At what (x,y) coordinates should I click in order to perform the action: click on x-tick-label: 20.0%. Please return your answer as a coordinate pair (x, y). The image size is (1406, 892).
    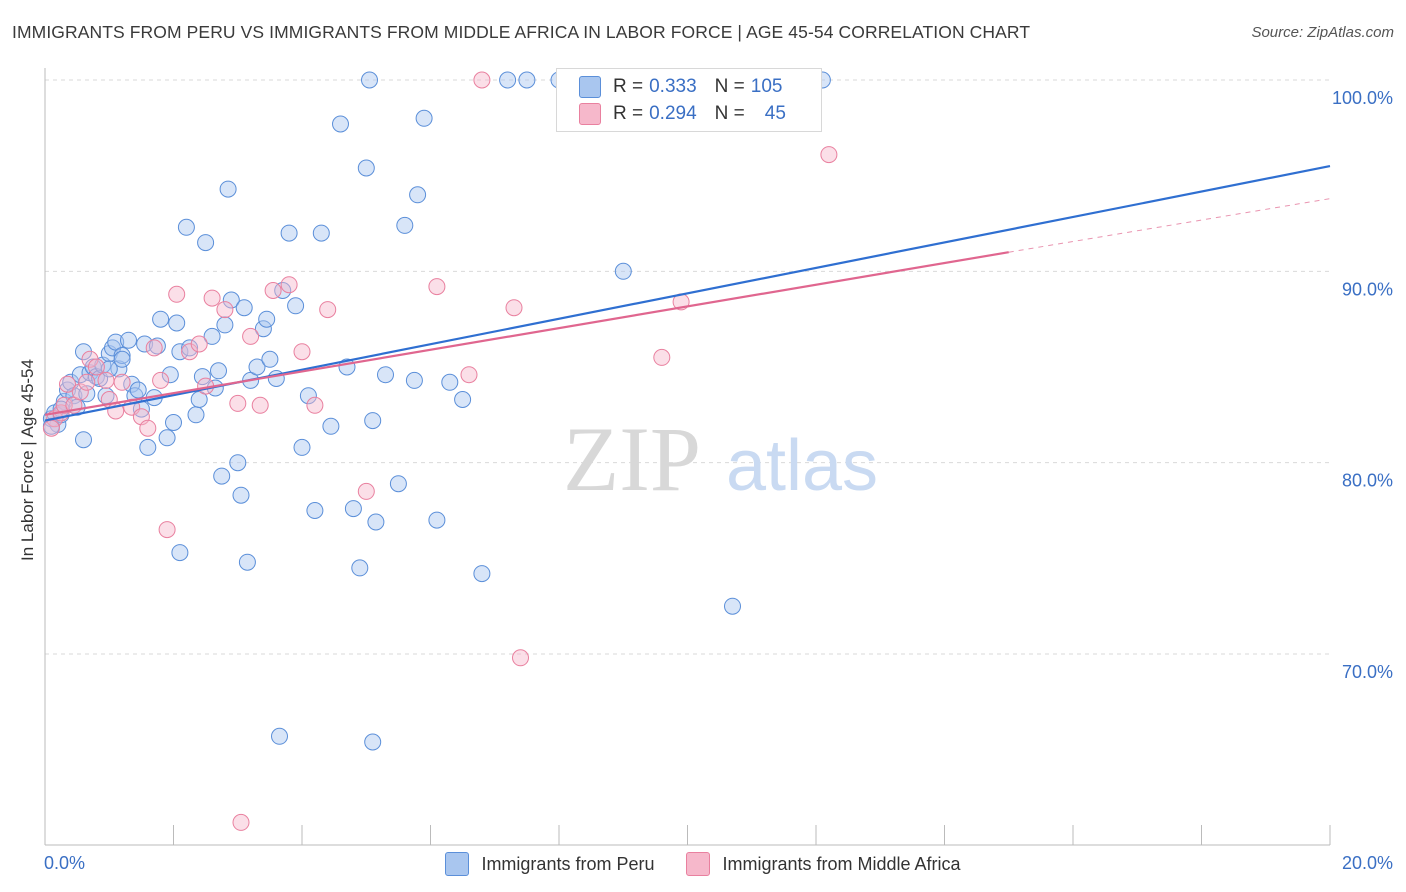
    Looking at the image, I should click on (1367, 863).